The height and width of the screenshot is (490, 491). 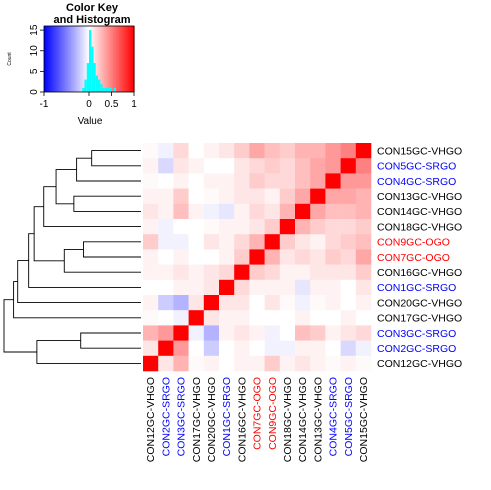 I want to click on column-label: CON7GC-OGO, so click(x=258, y=413).